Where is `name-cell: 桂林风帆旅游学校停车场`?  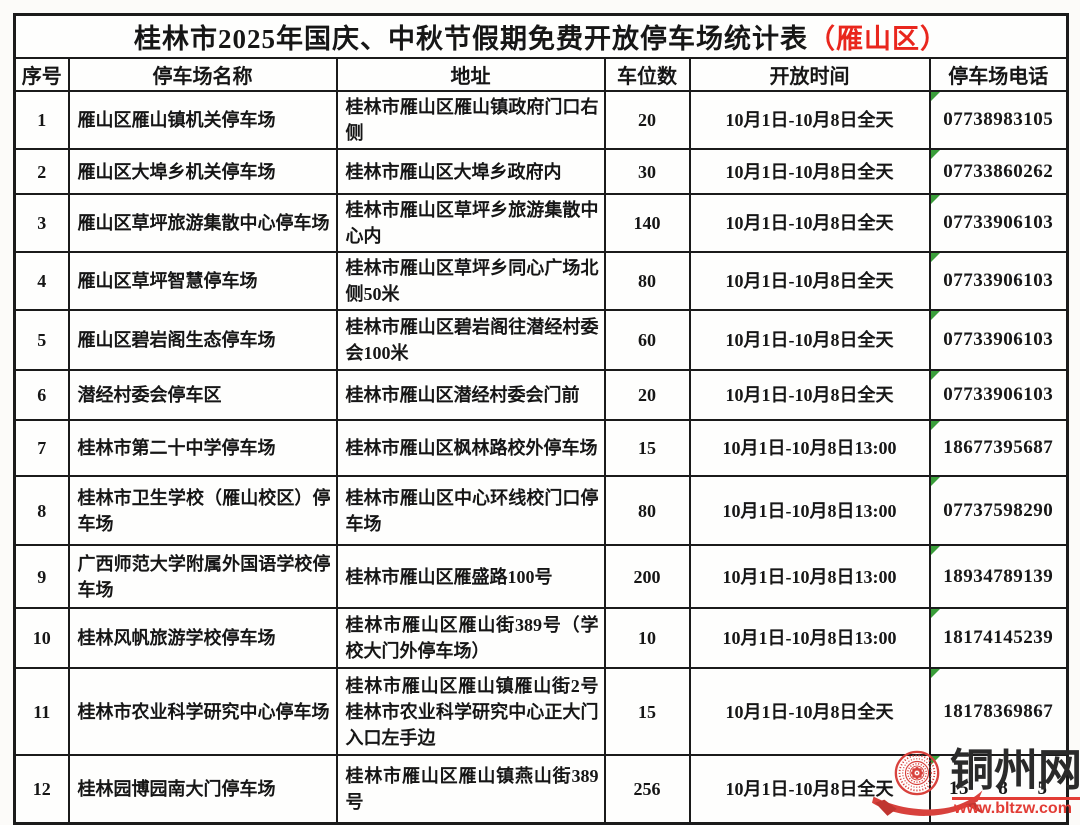
name-cell: 桂林风帆旅游学校停车场 is located at coordinates (202, 638).